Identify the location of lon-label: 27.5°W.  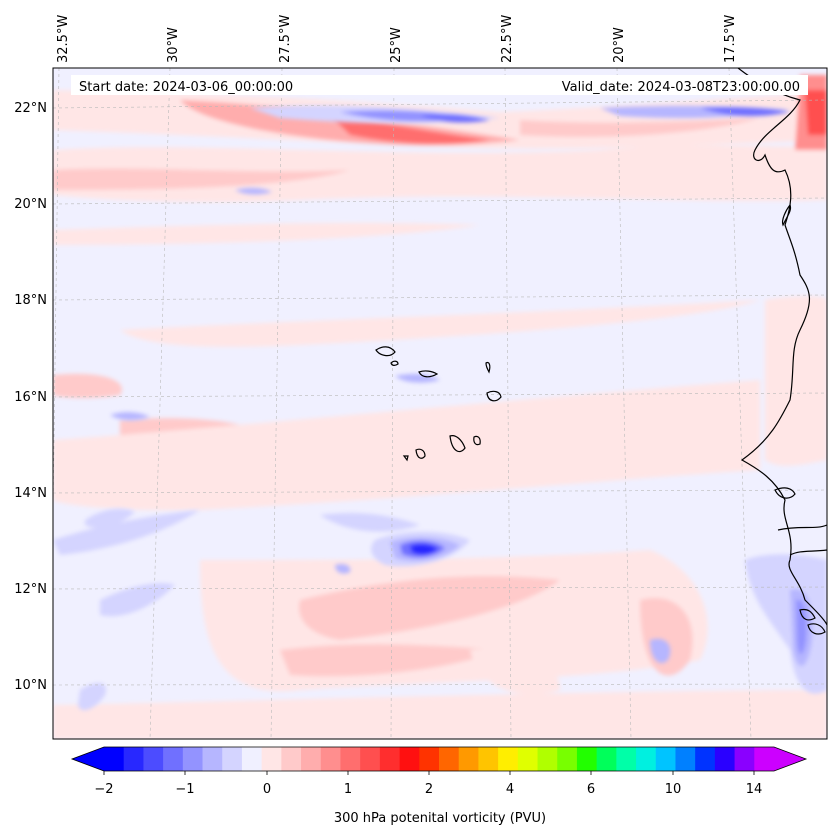
(285, 39).